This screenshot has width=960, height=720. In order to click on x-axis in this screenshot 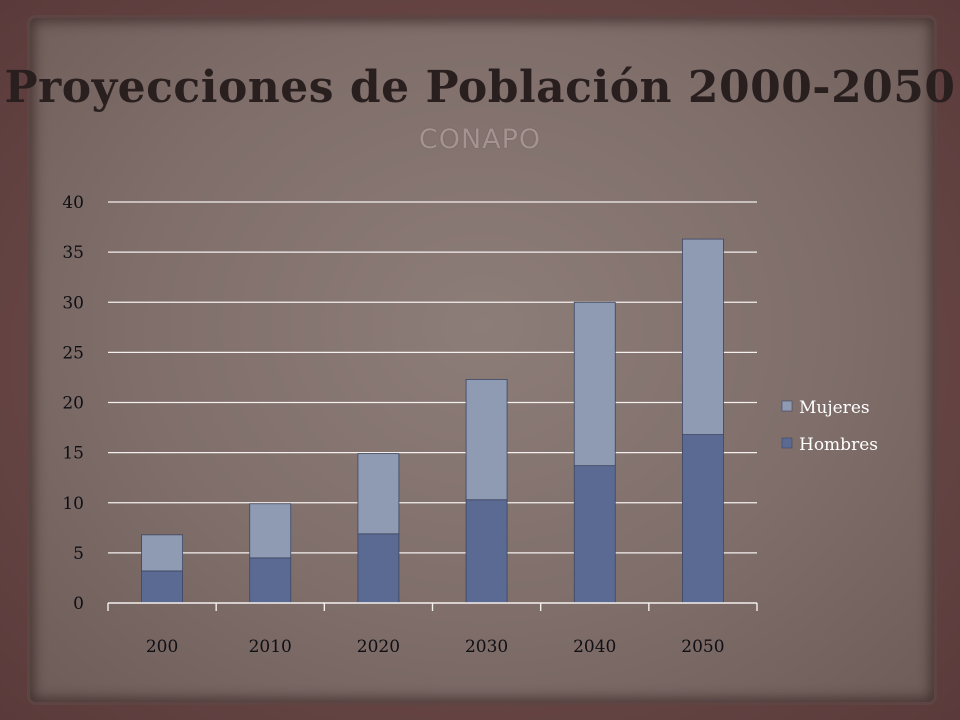, I will do `click(432, 606)`.